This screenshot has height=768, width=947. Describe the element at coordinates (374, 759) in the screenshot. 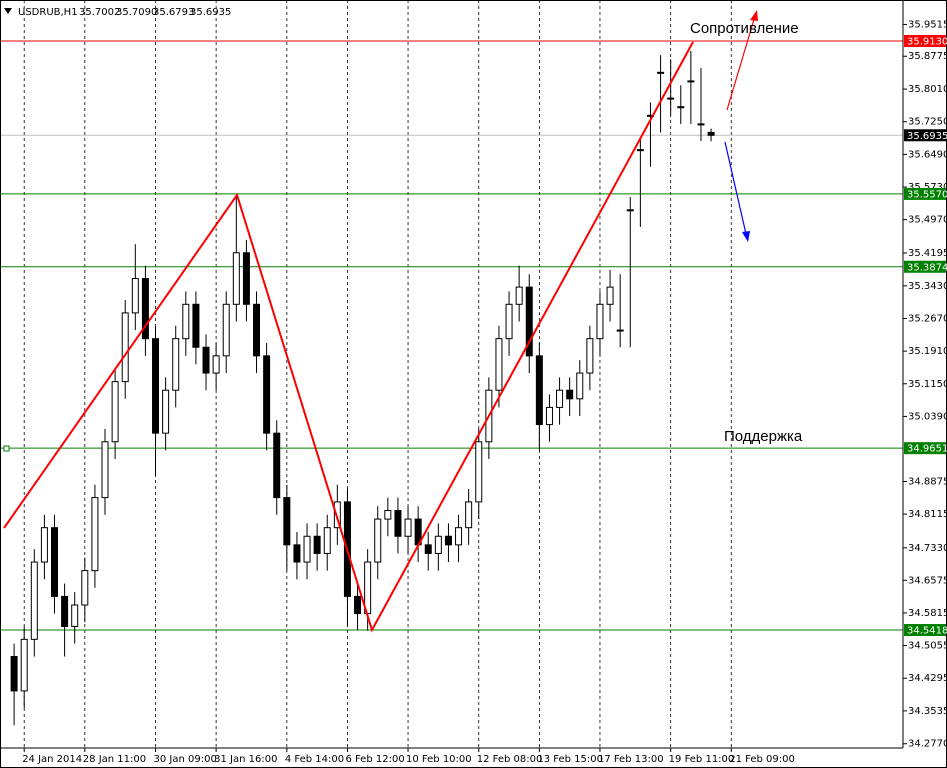

I see `x-tick-label: 6 Feb 12:00` at that location.